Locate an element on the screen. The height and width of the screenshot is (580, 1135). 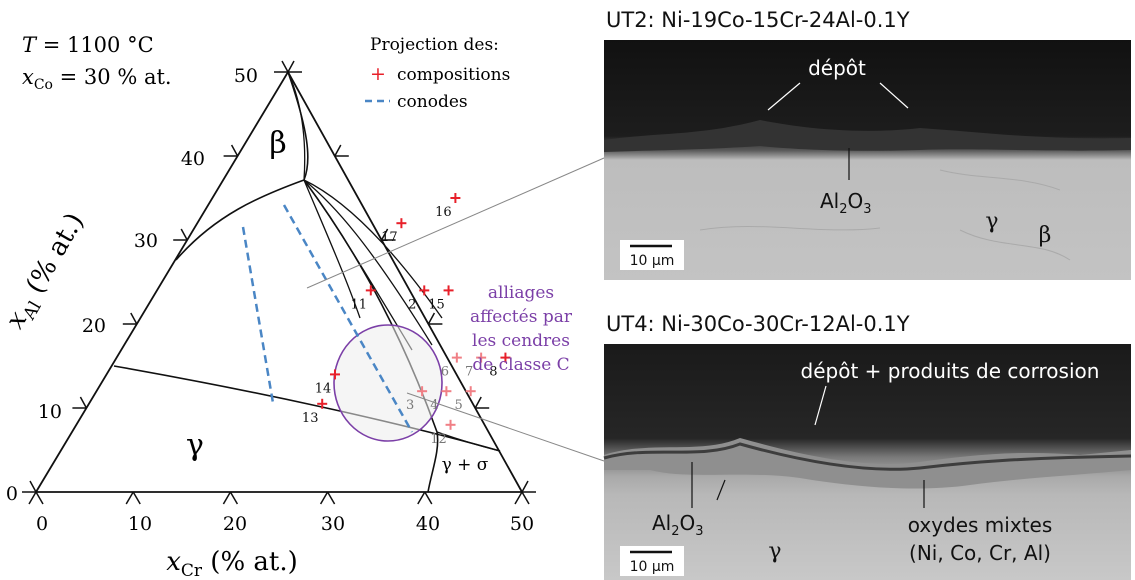
temperature-value: = 1100 °C is located at coordinates (95, 45).